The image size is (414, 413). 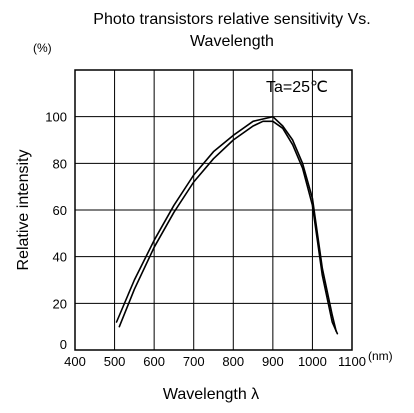 What do you see at coordinates (211, 394) in the screenshot?
I see `x-axis-label: Wavelength λ` at bounding box center [211, 394].